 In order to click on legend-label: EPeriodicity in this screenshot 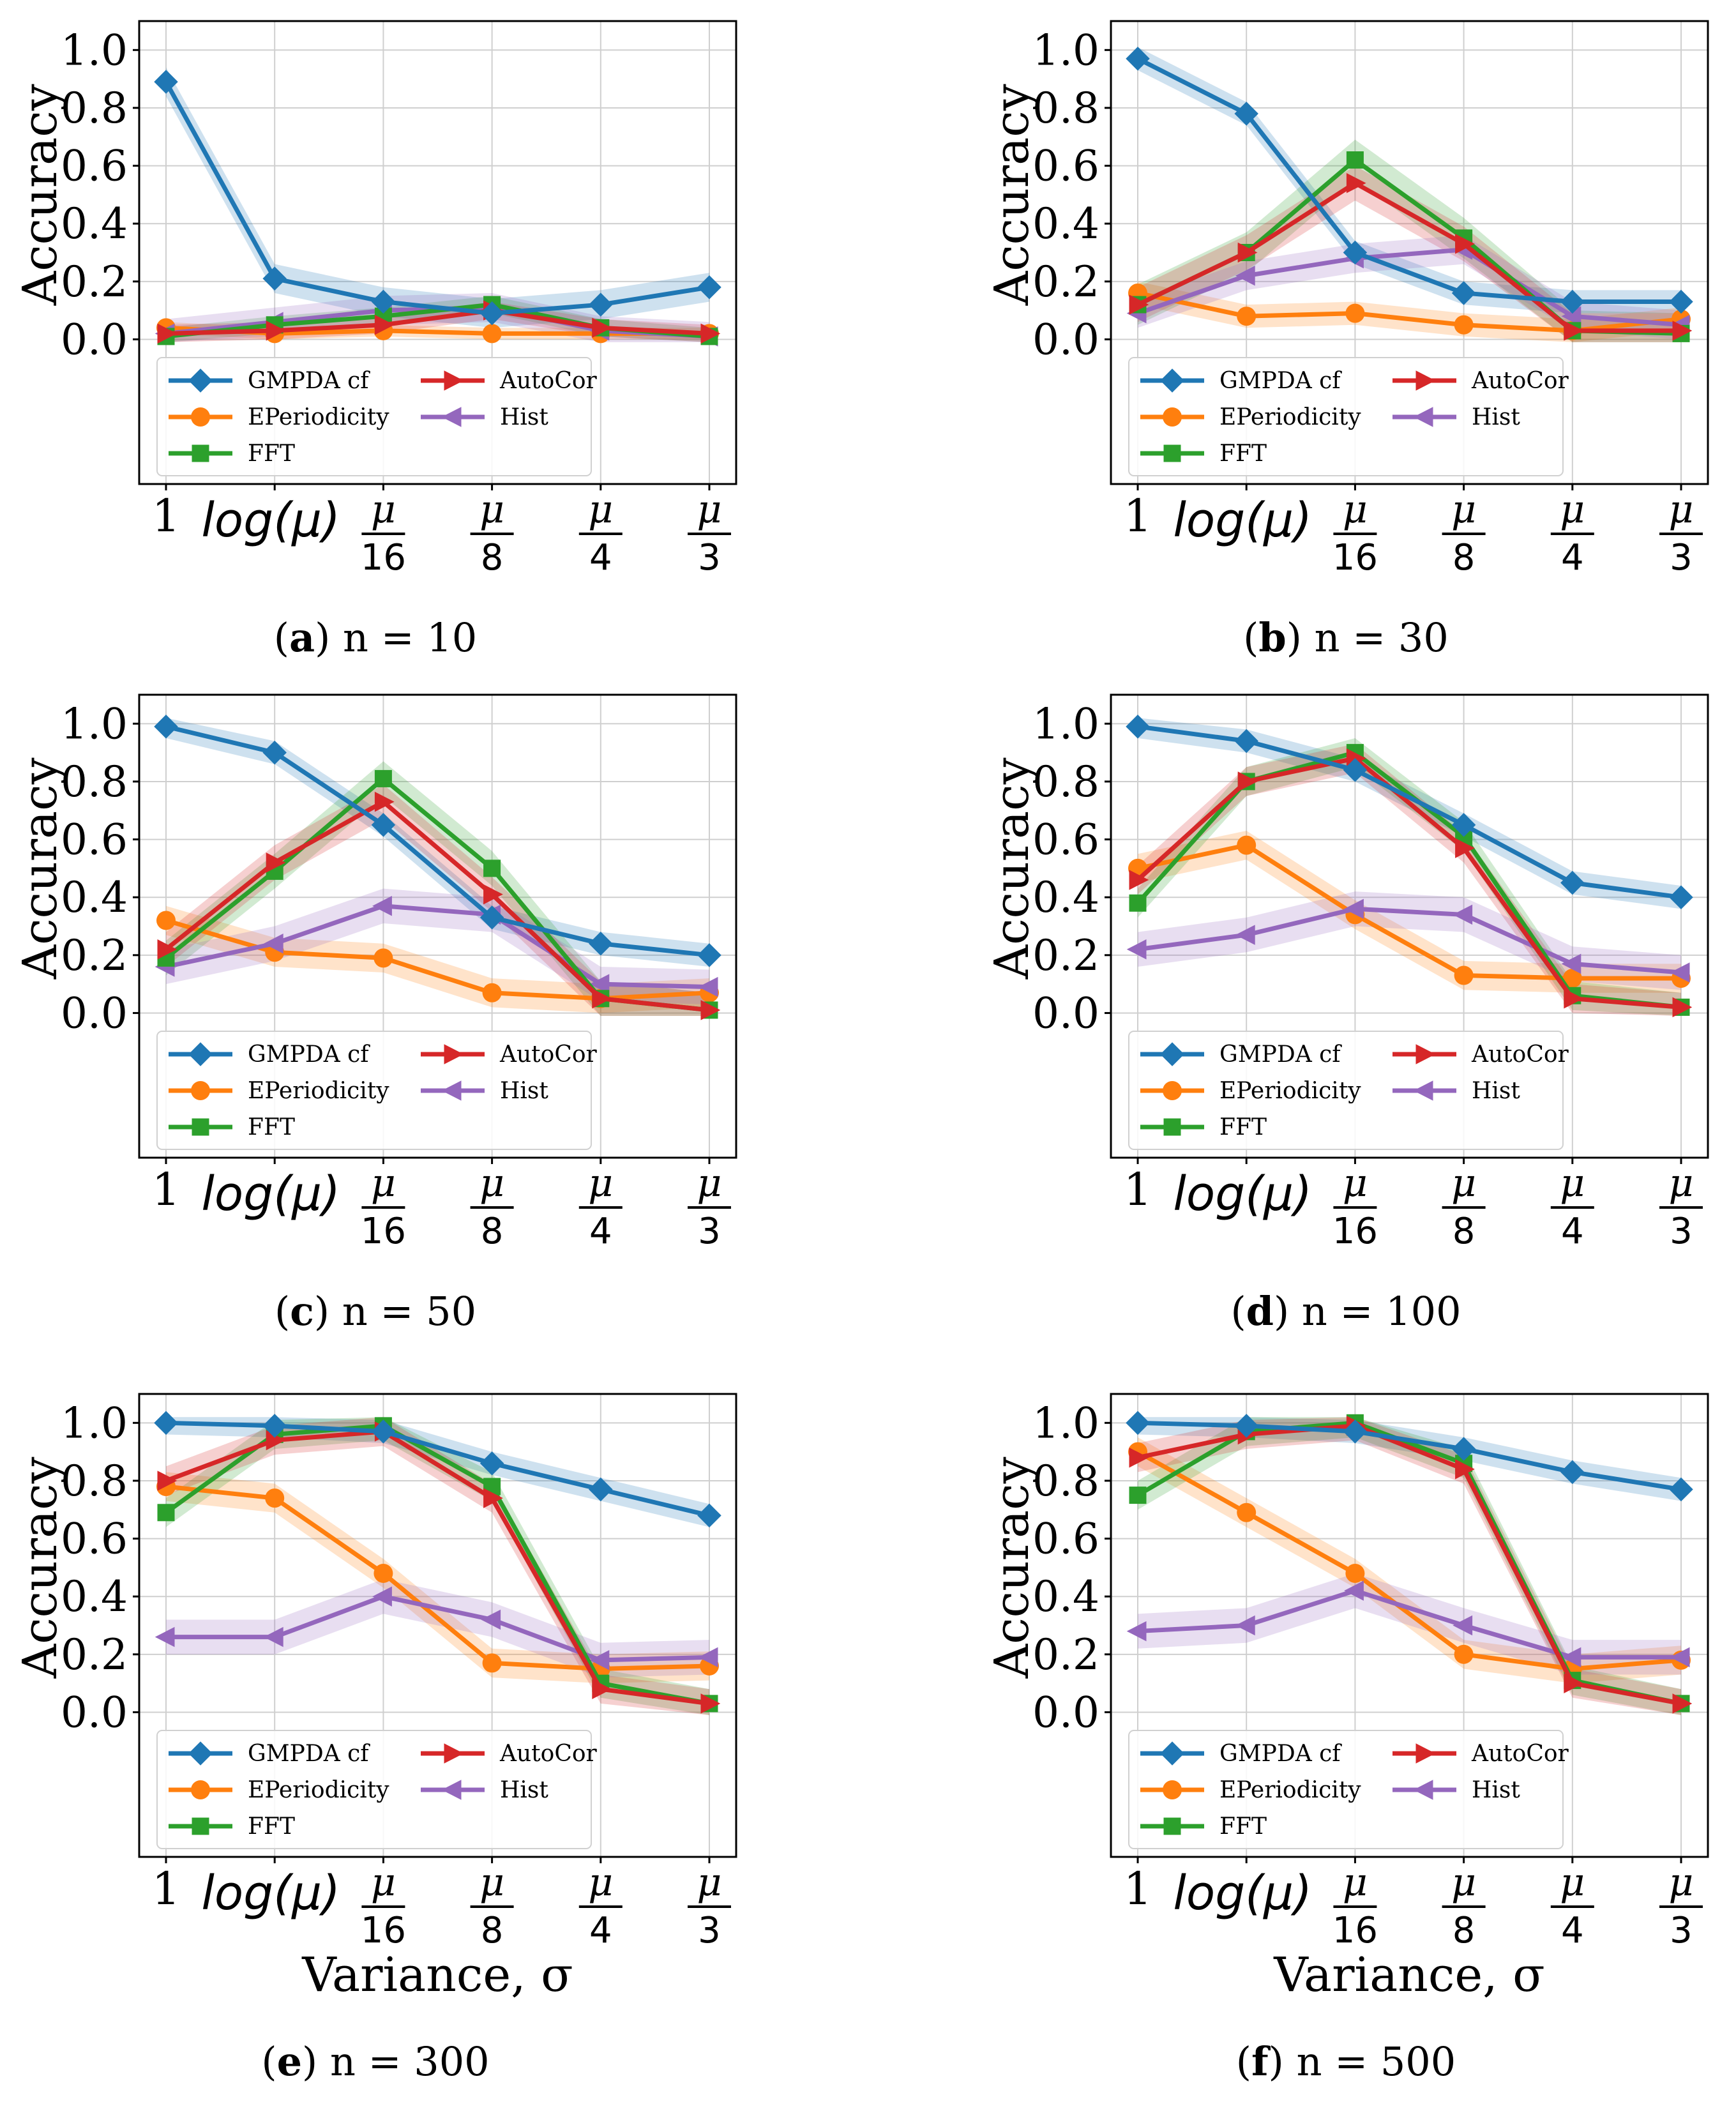, I will do `click(1290, 1790)`.